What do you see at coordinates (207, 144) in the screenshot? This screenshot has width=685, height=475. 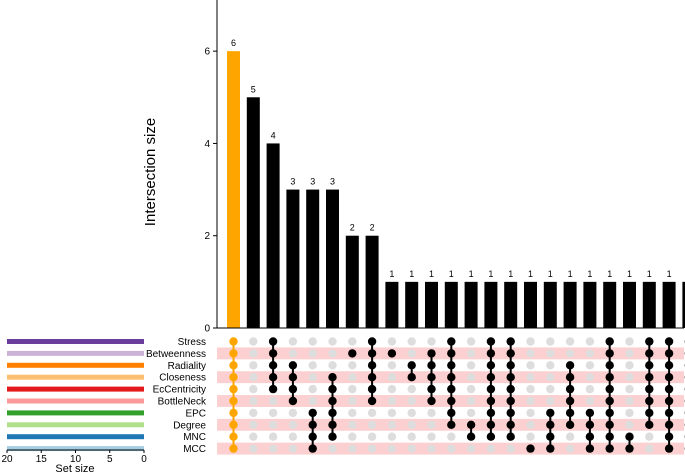 I see `y-tick-label: 4` at bounding box center [207, 144].